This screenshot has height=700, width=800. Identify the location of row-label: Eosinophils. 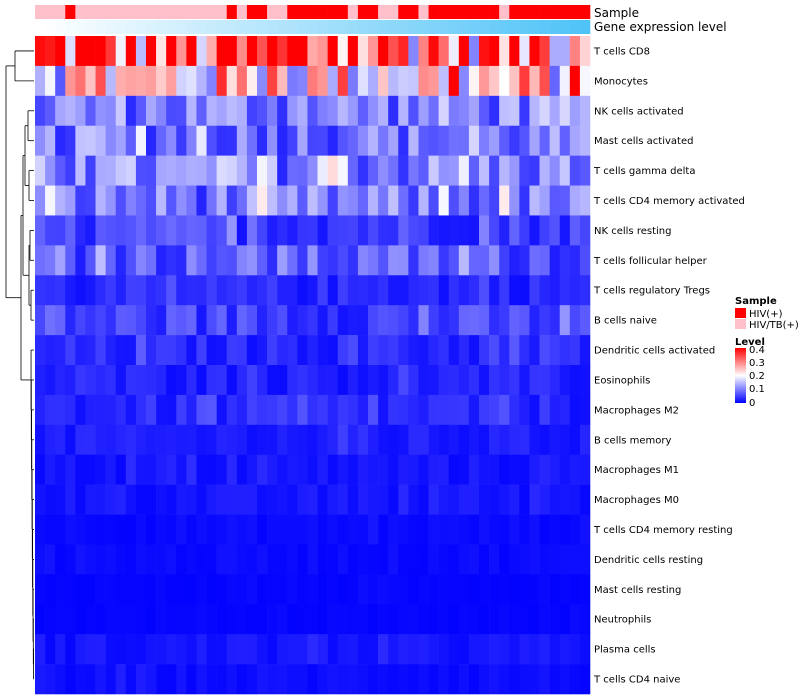
(622, 380).